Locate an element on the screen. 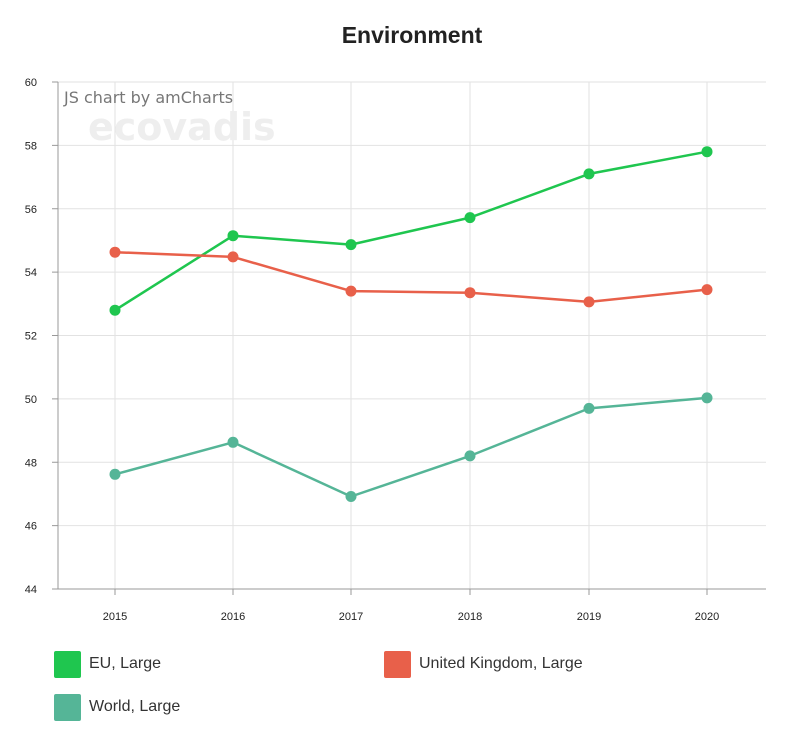 The height and width of the screenshot is (750, 796). legend-label: United Kingdom, Large is located at coordinates (501, 663).